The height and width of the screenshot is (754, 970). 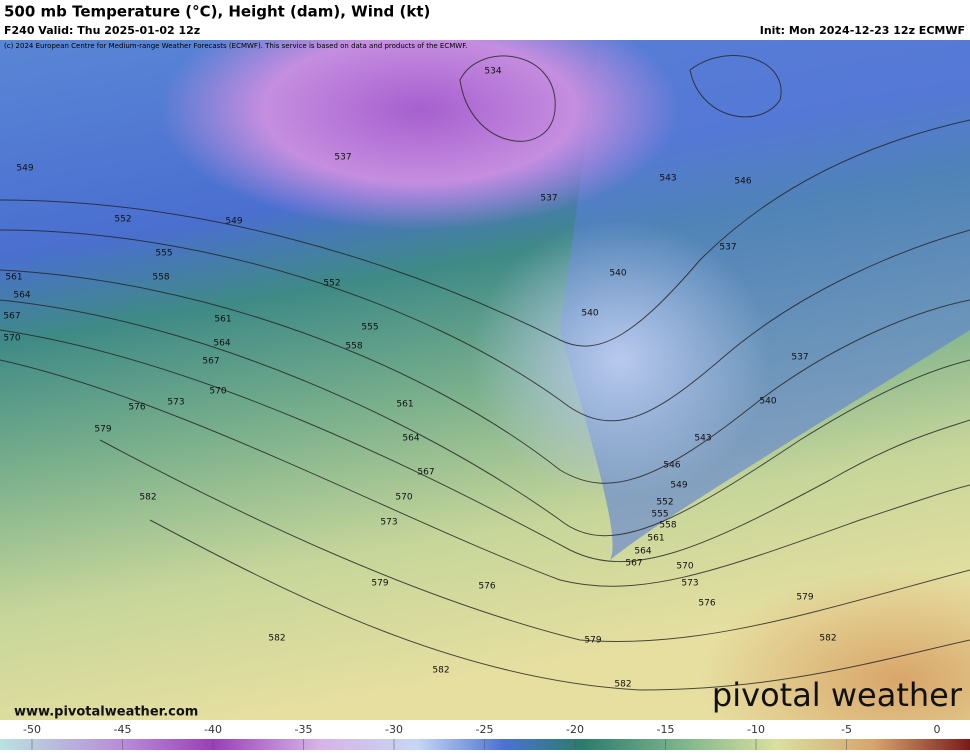 I want to click on colorbar-tick-label: 0, so click(x=937, y=729).